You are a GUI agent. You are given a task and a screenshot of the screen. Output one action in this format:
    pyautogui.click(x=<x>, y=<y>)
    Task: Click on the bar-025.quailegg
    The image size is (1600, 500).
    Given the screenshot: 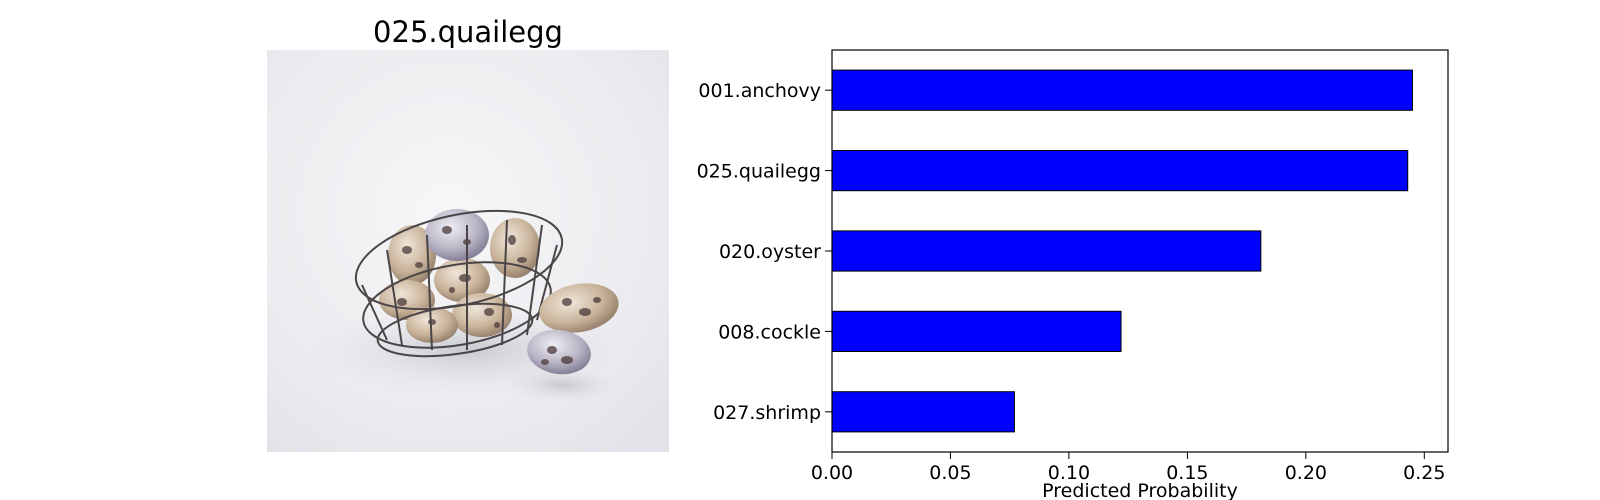 What is the action you would take?
    pyautogui.click(x=1120, y=171)
    